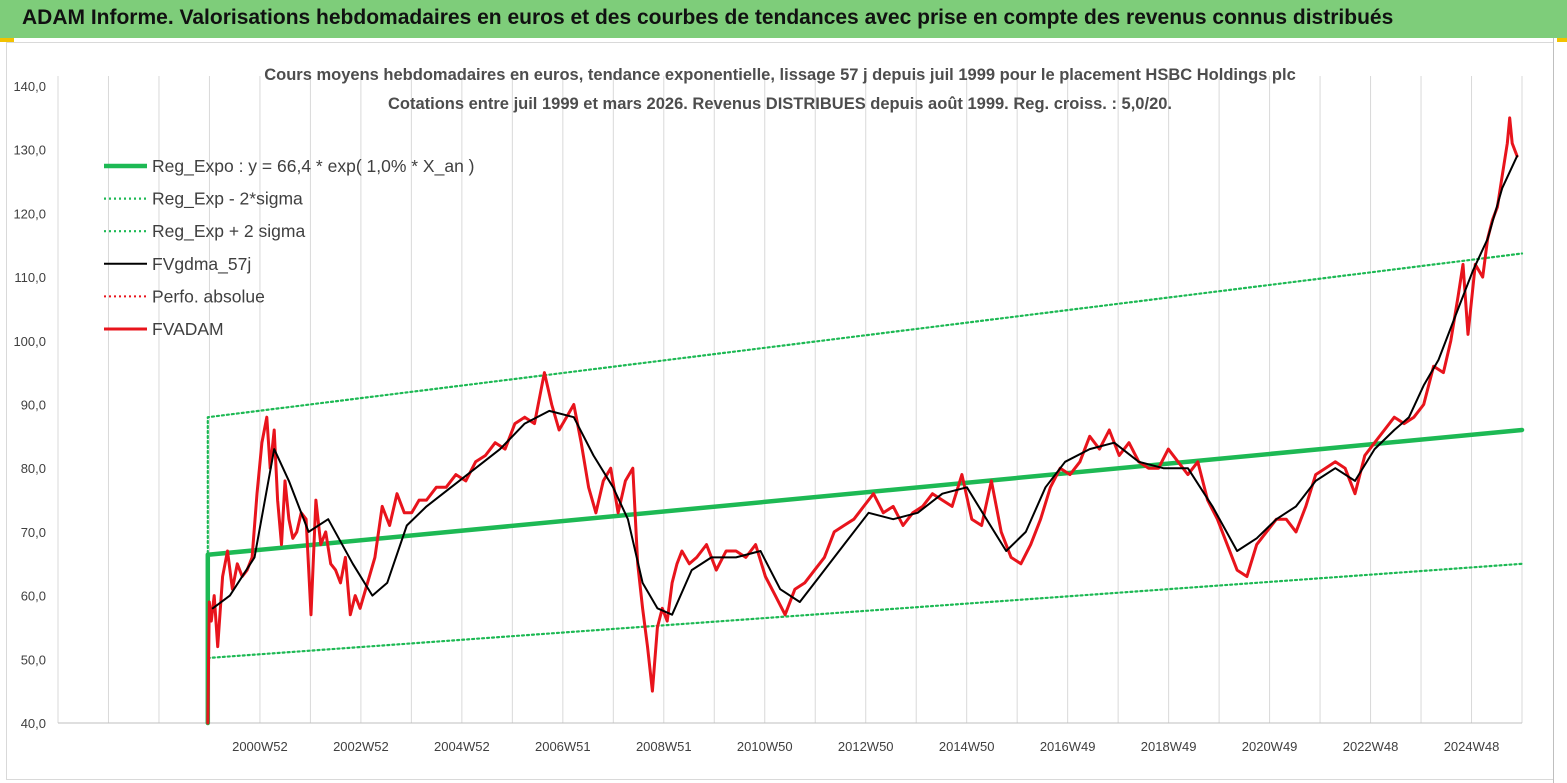 The image size is (1567, 783). I want to click on x-tick-label: 2006W51, so click(563, 746).